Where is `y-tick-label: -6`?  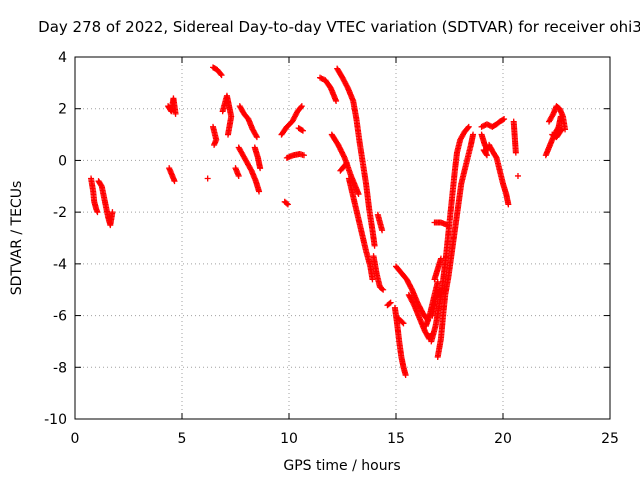 y-tick-label: -6 is located at coordinates (60, 317).